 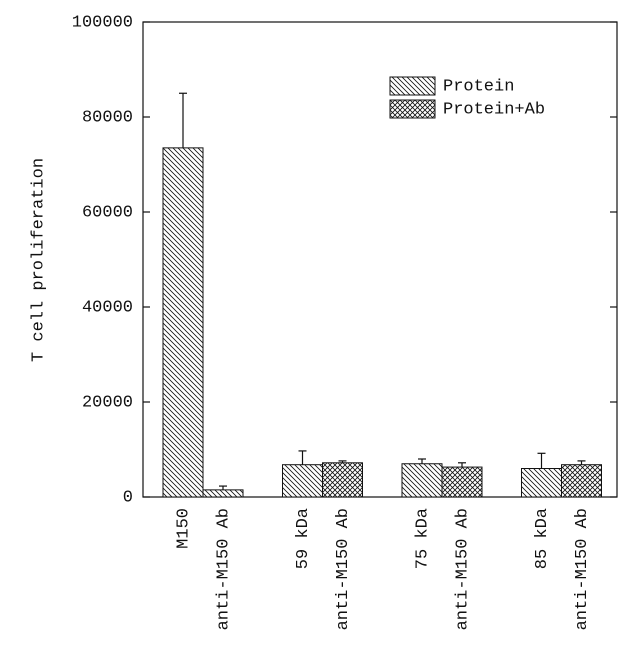 What do you see at coordinates (494, 109) in the screenshot?
I see `legend-label: Protein+Ab` at bounding box center [494, 109].